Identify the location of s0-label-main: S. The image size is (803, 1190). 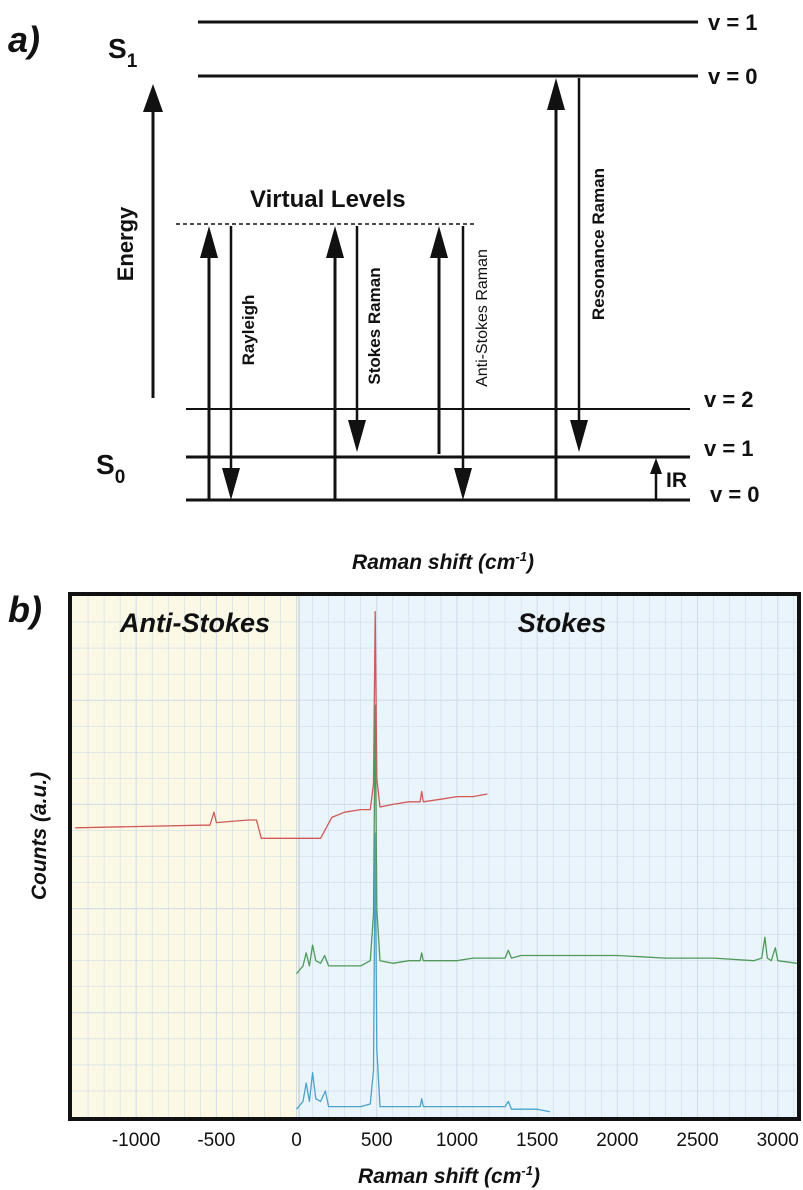
(105, 464).